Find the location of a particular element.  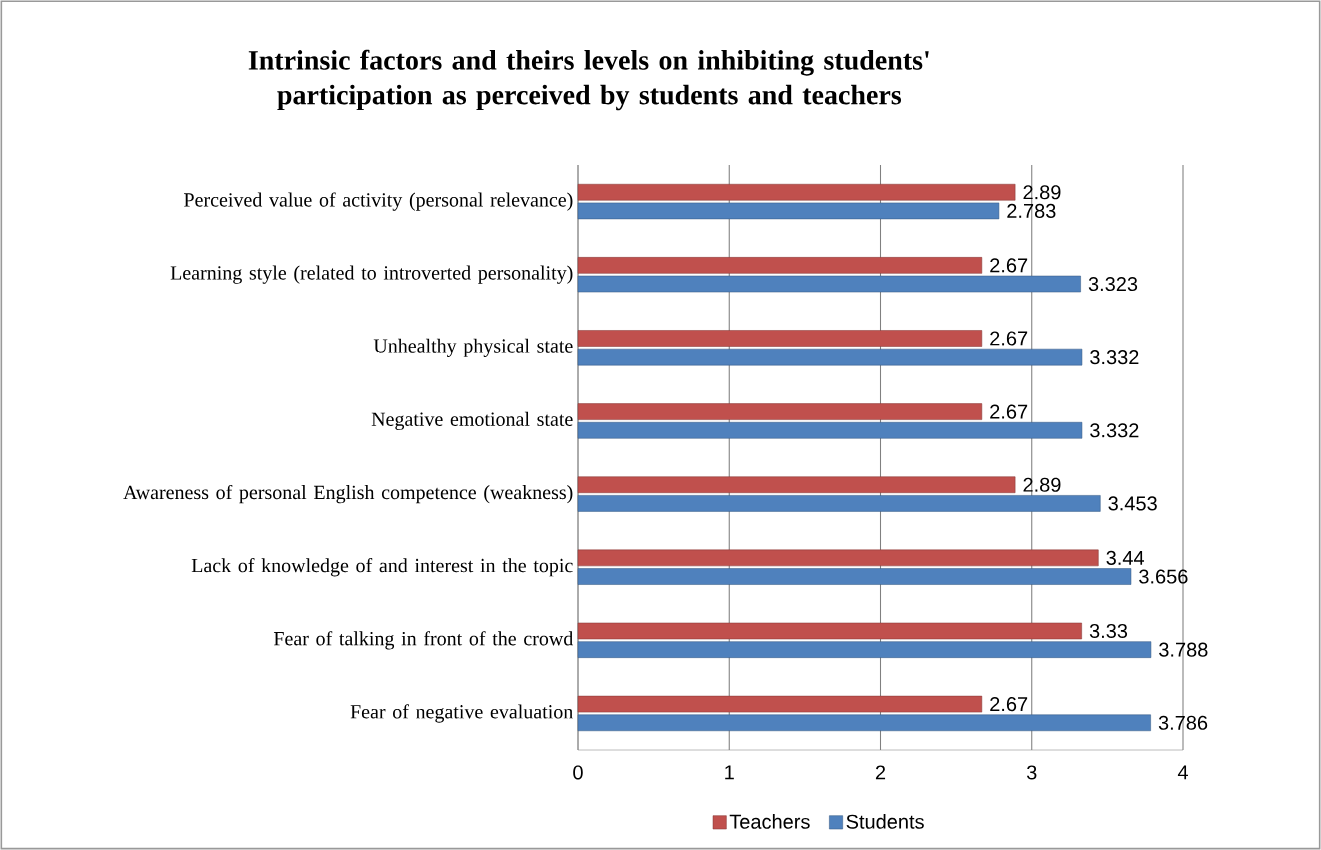

data-label: 3.656 is located at coordinates (1163, 576).